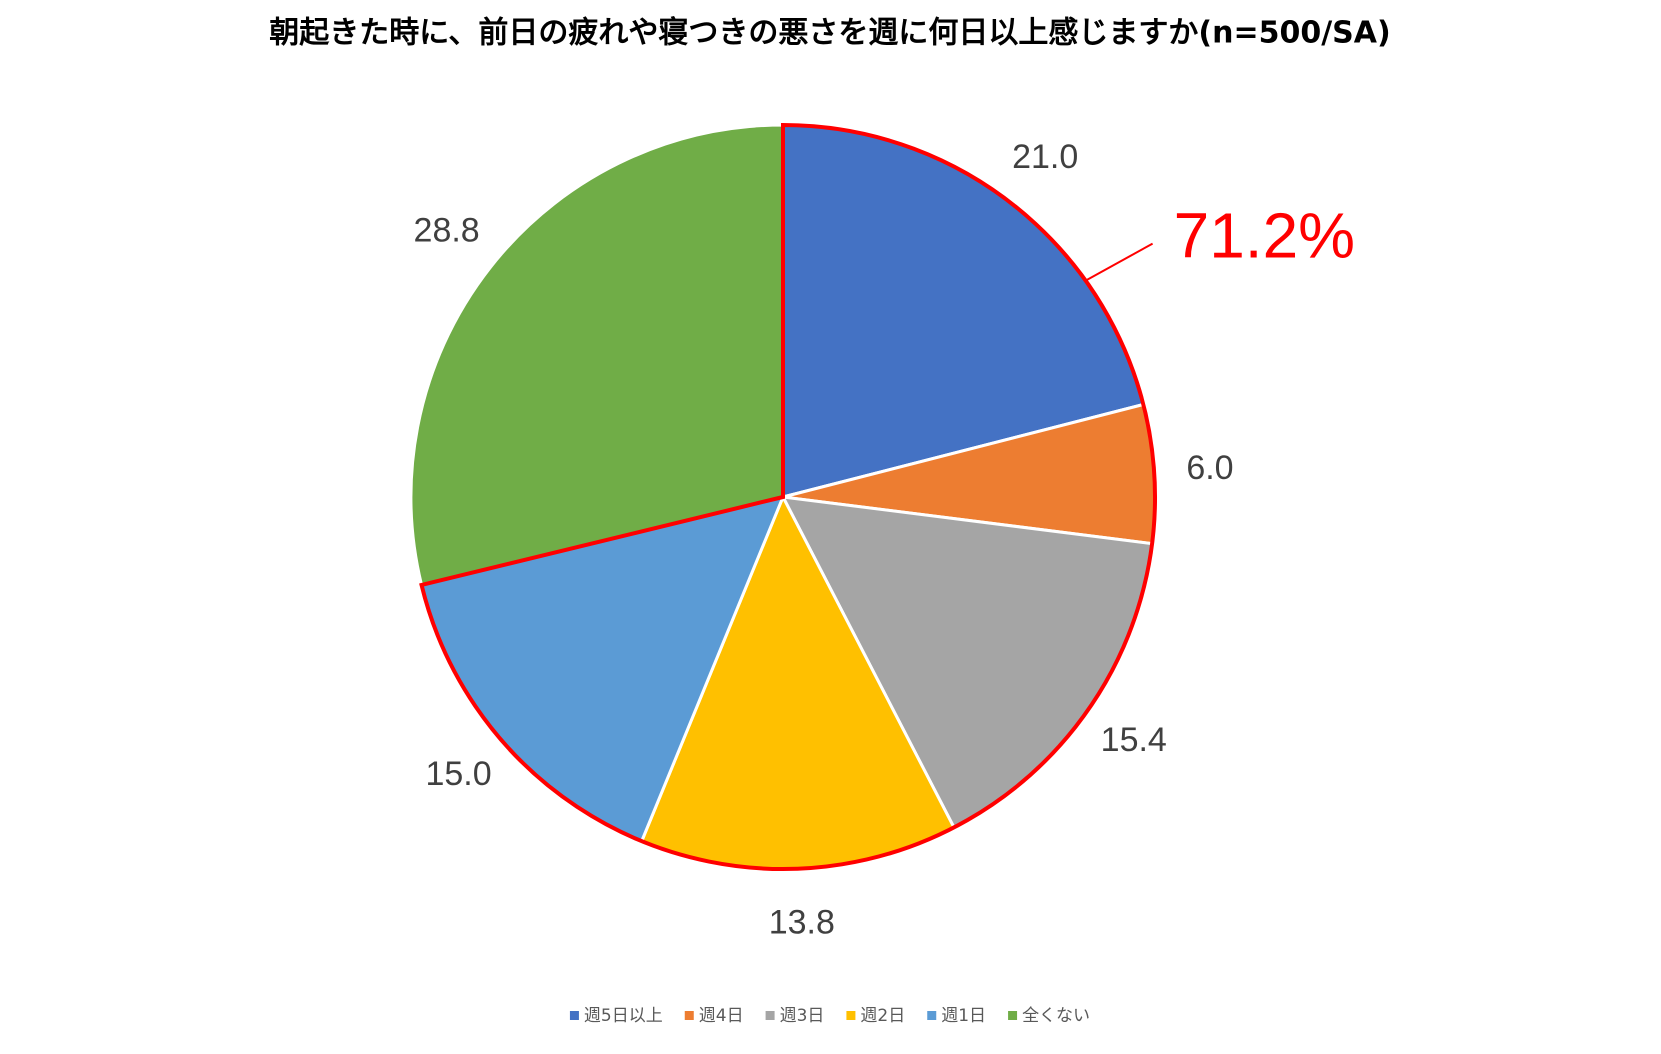 Image resolution: width=1661 pixels, height=1054 pixels. I want to click on legend-label: 全くない, so click(1056, 1016).